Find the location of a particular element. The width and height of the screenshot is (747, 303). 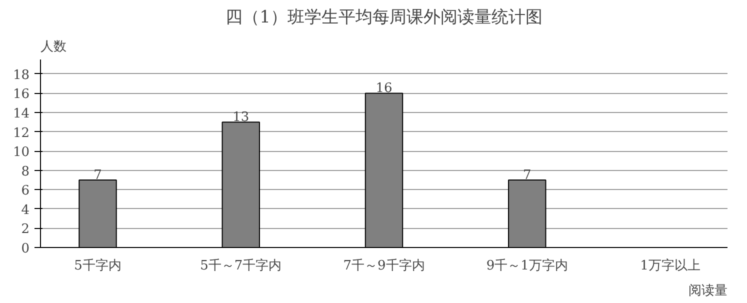

y-tick-label: 0 is located at coordinates (25, 249).